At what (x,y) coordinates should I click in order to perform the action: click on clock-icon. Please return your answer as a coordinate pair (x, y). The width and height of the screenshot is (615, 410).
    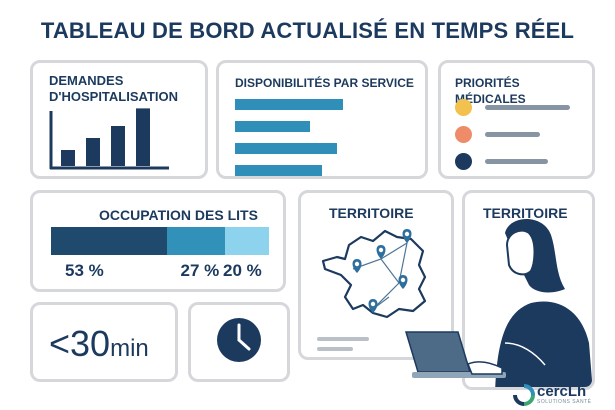
    Looking at the image, I should click on (239, 340).